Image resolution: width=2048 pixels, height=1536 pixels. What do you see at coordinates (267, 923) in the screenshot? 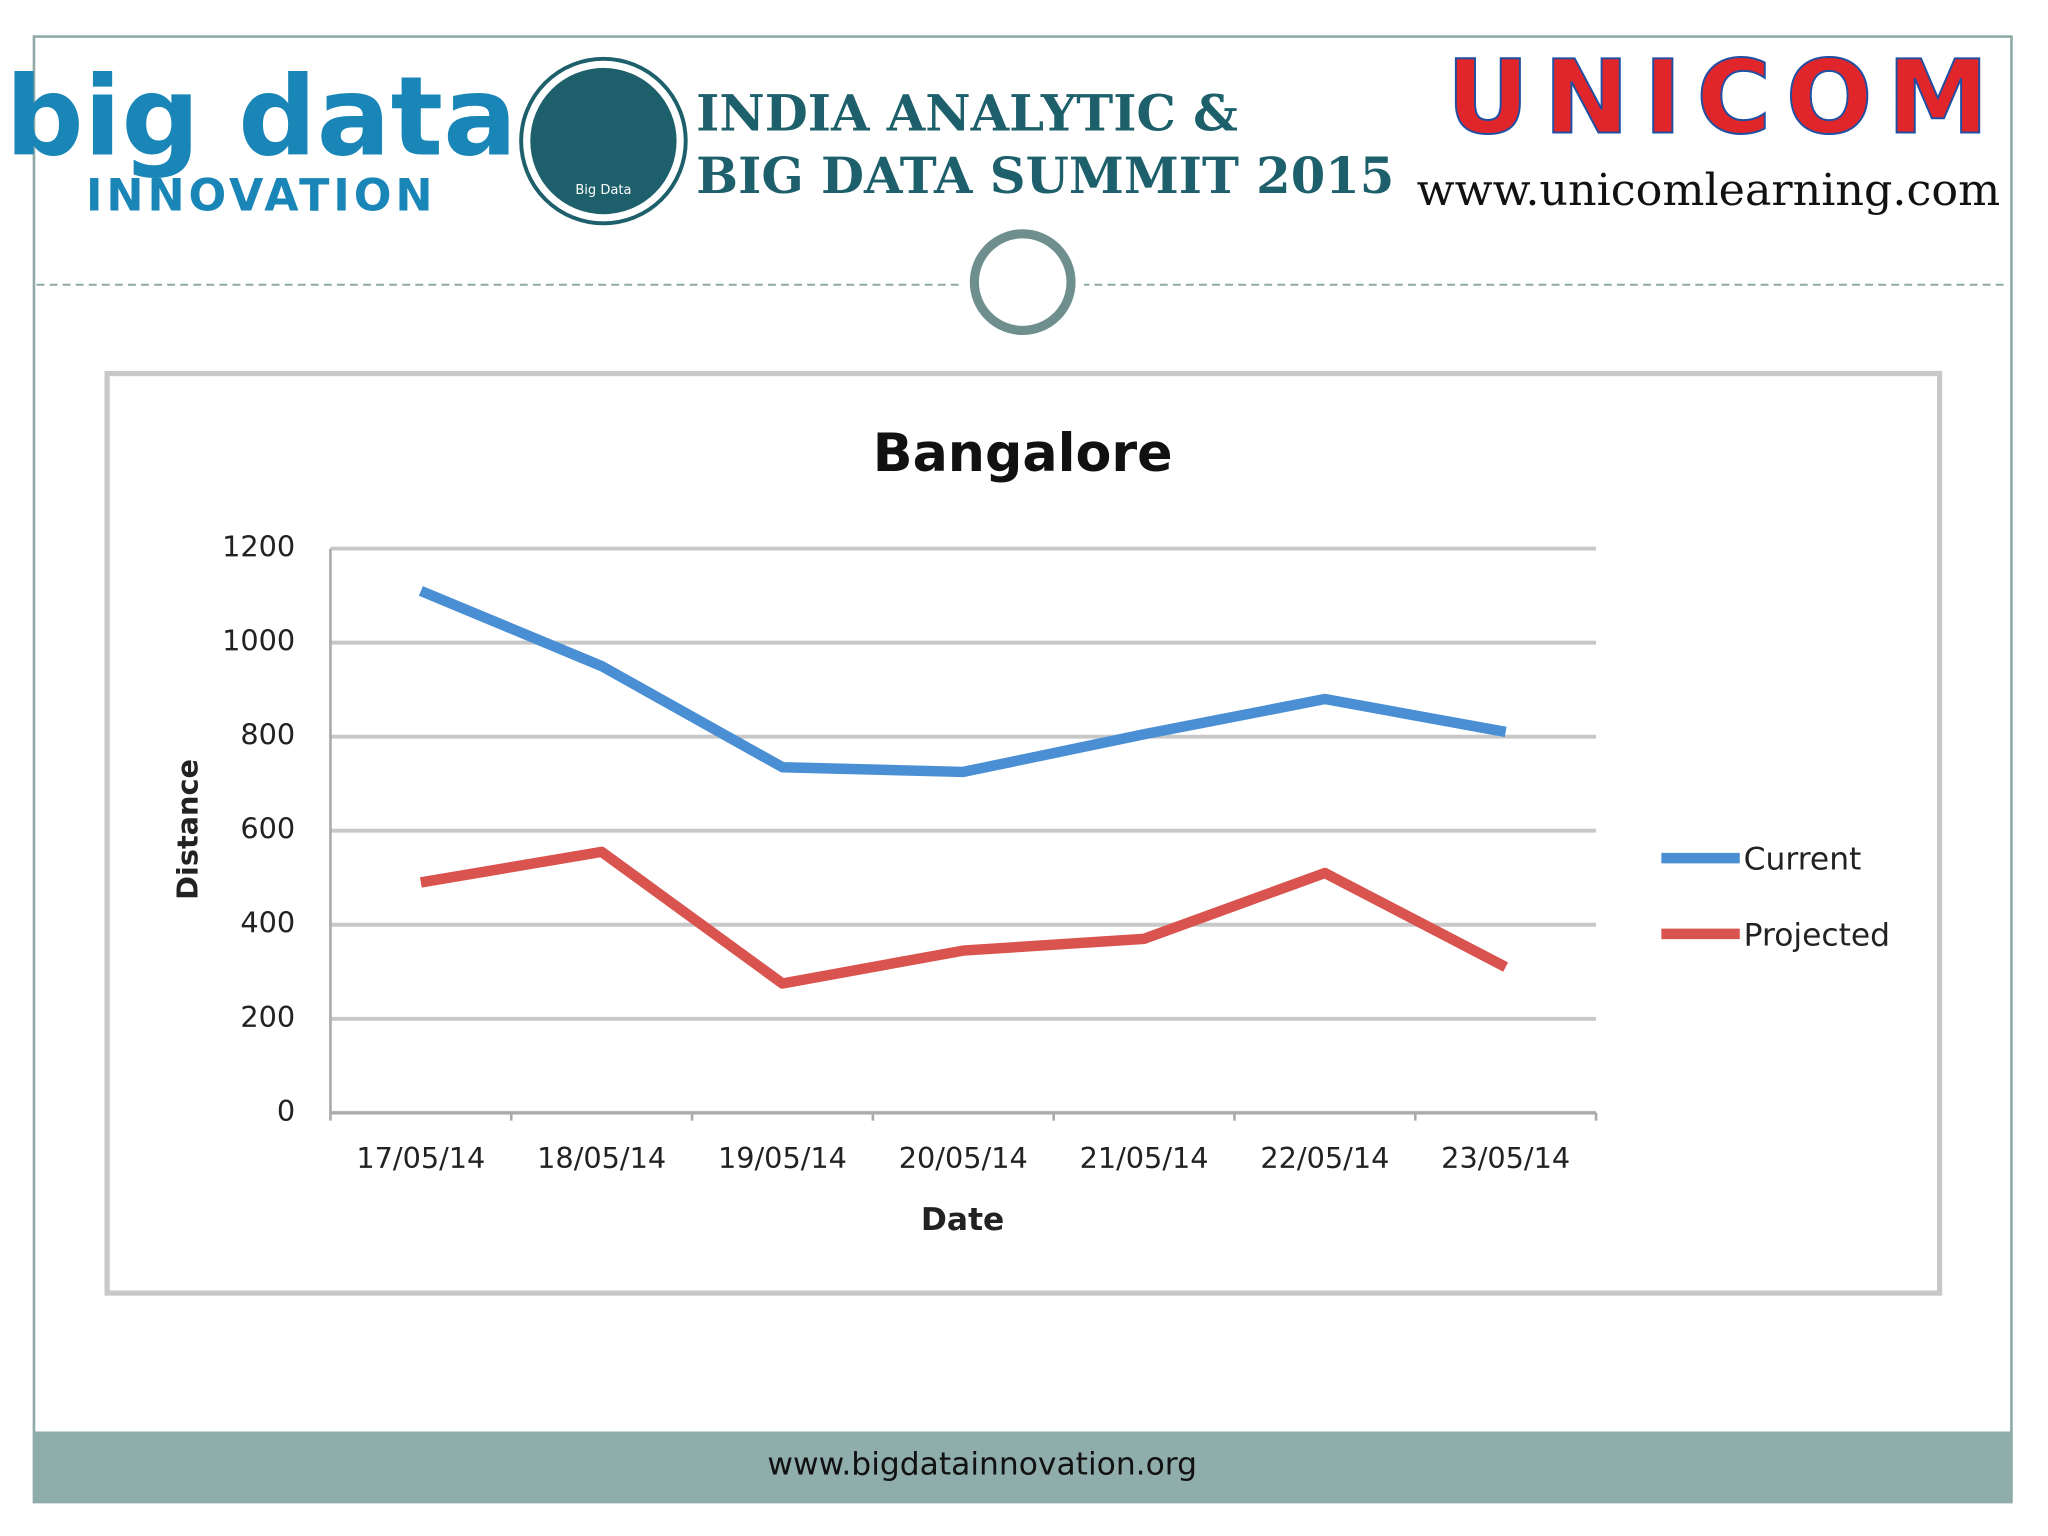
I see `y-tick-label: 400` at bounding box center [267, 923].